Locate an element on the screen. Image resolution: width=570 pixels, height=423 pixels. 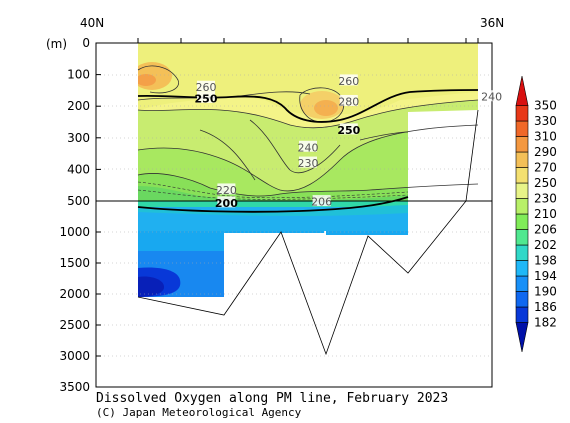
contour-label: 230 is located at coordinates (308, 163).